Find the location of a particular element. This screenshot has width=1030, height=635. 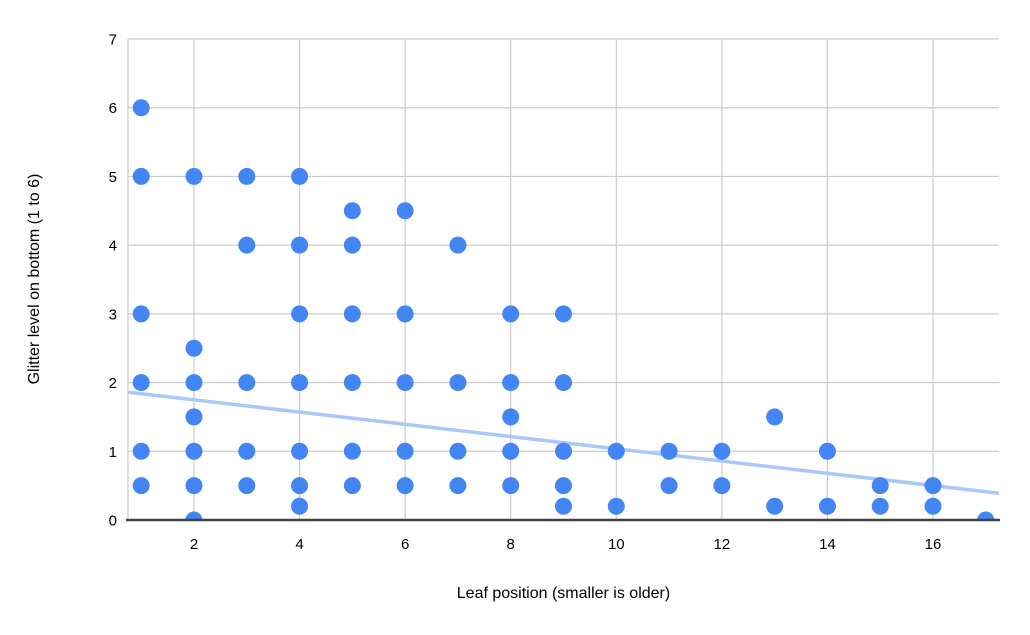

x-tick-label: 2 is located at coordinates (194, 544).